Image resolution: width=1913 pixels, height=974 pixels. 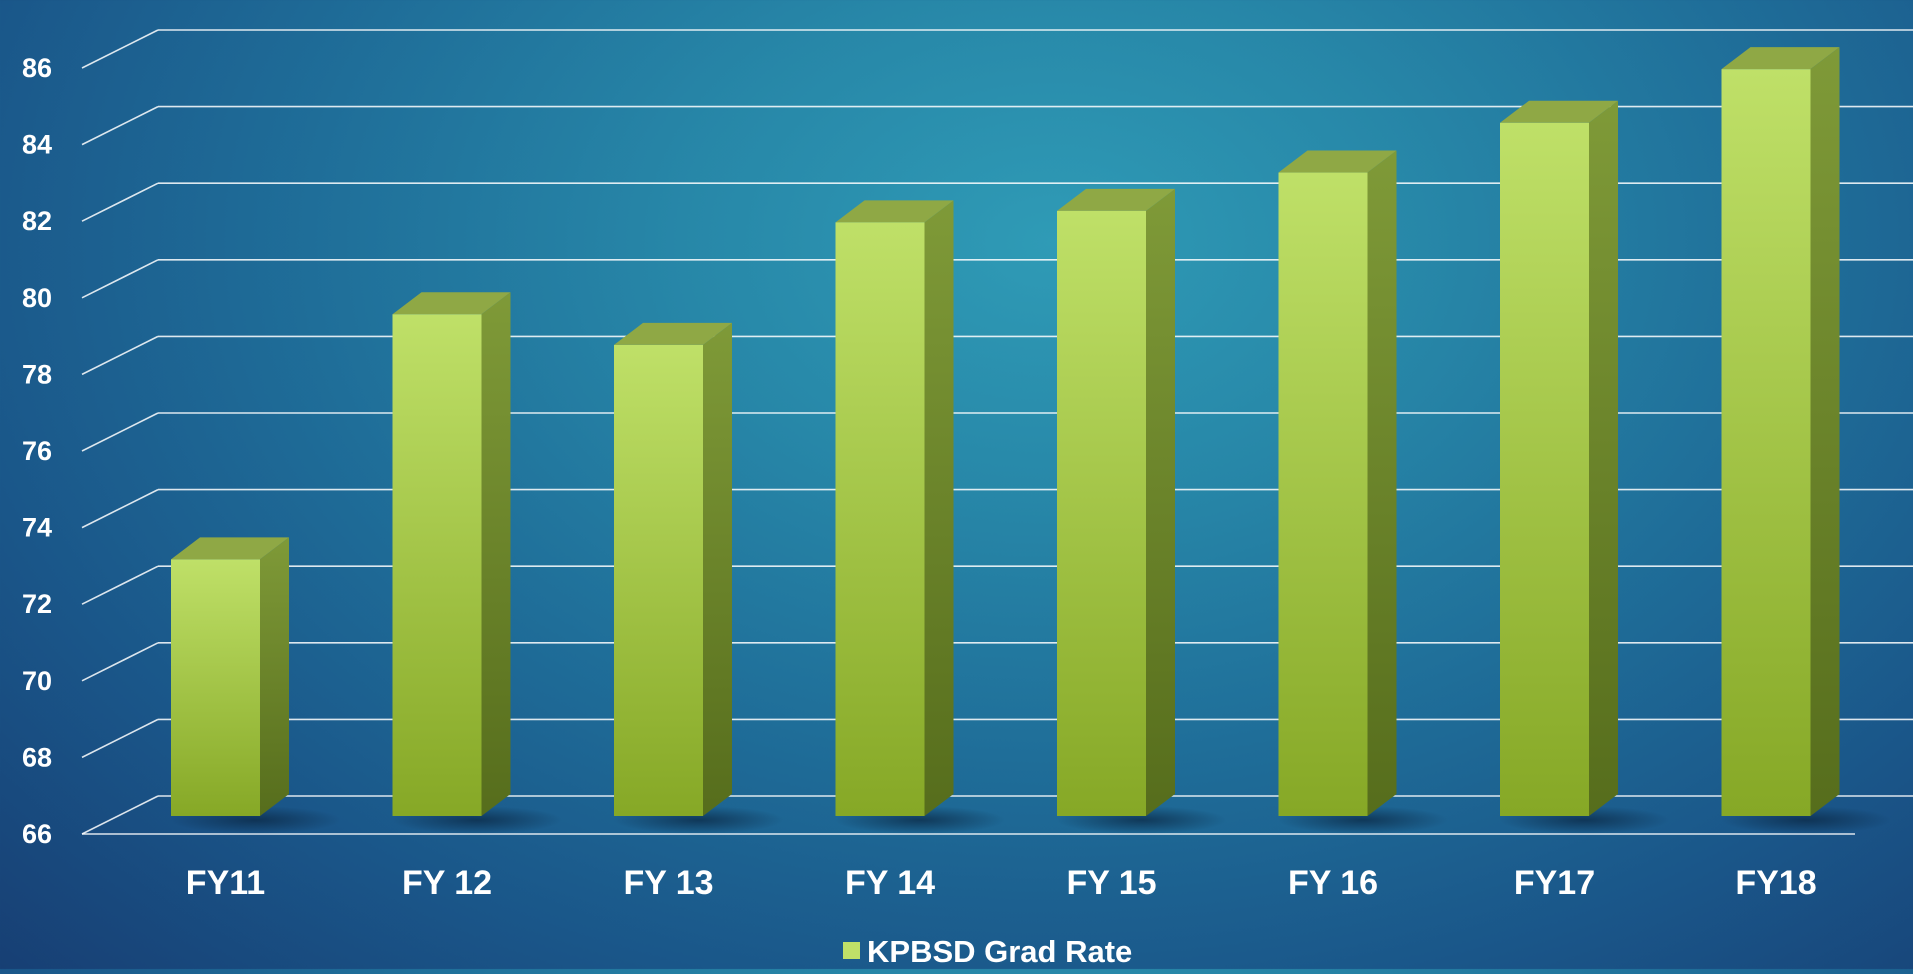 What do you see at coordinates (37, 757) in the screenshot?
I see `y-tick-label: 68` at bounding box center [37, 757].